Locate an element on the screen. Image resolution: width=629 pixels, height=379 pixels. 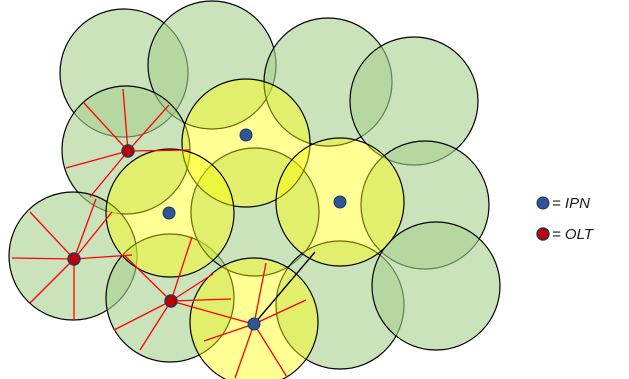
legend: = IPN = OLT is located at coordinates (565, 219).